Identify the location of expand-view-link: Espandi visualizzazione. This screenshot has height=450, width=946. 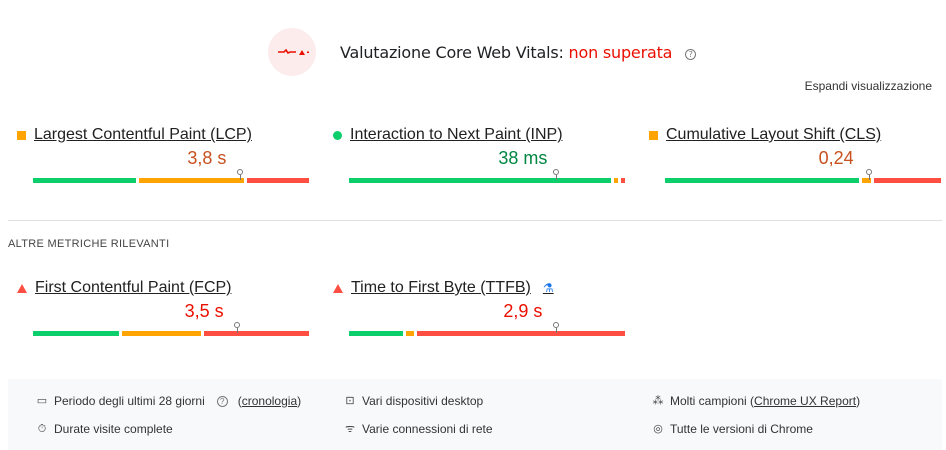
(868, 86).